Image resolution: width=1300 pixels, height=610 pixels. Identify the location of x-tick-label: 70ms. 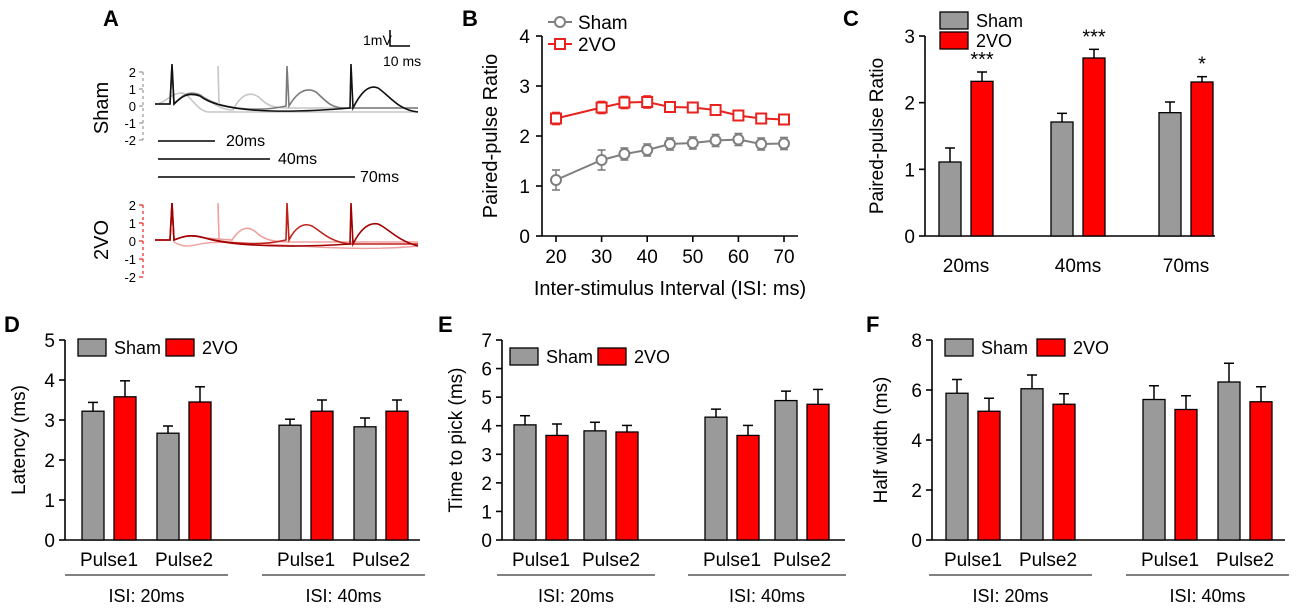
(1186, 266).